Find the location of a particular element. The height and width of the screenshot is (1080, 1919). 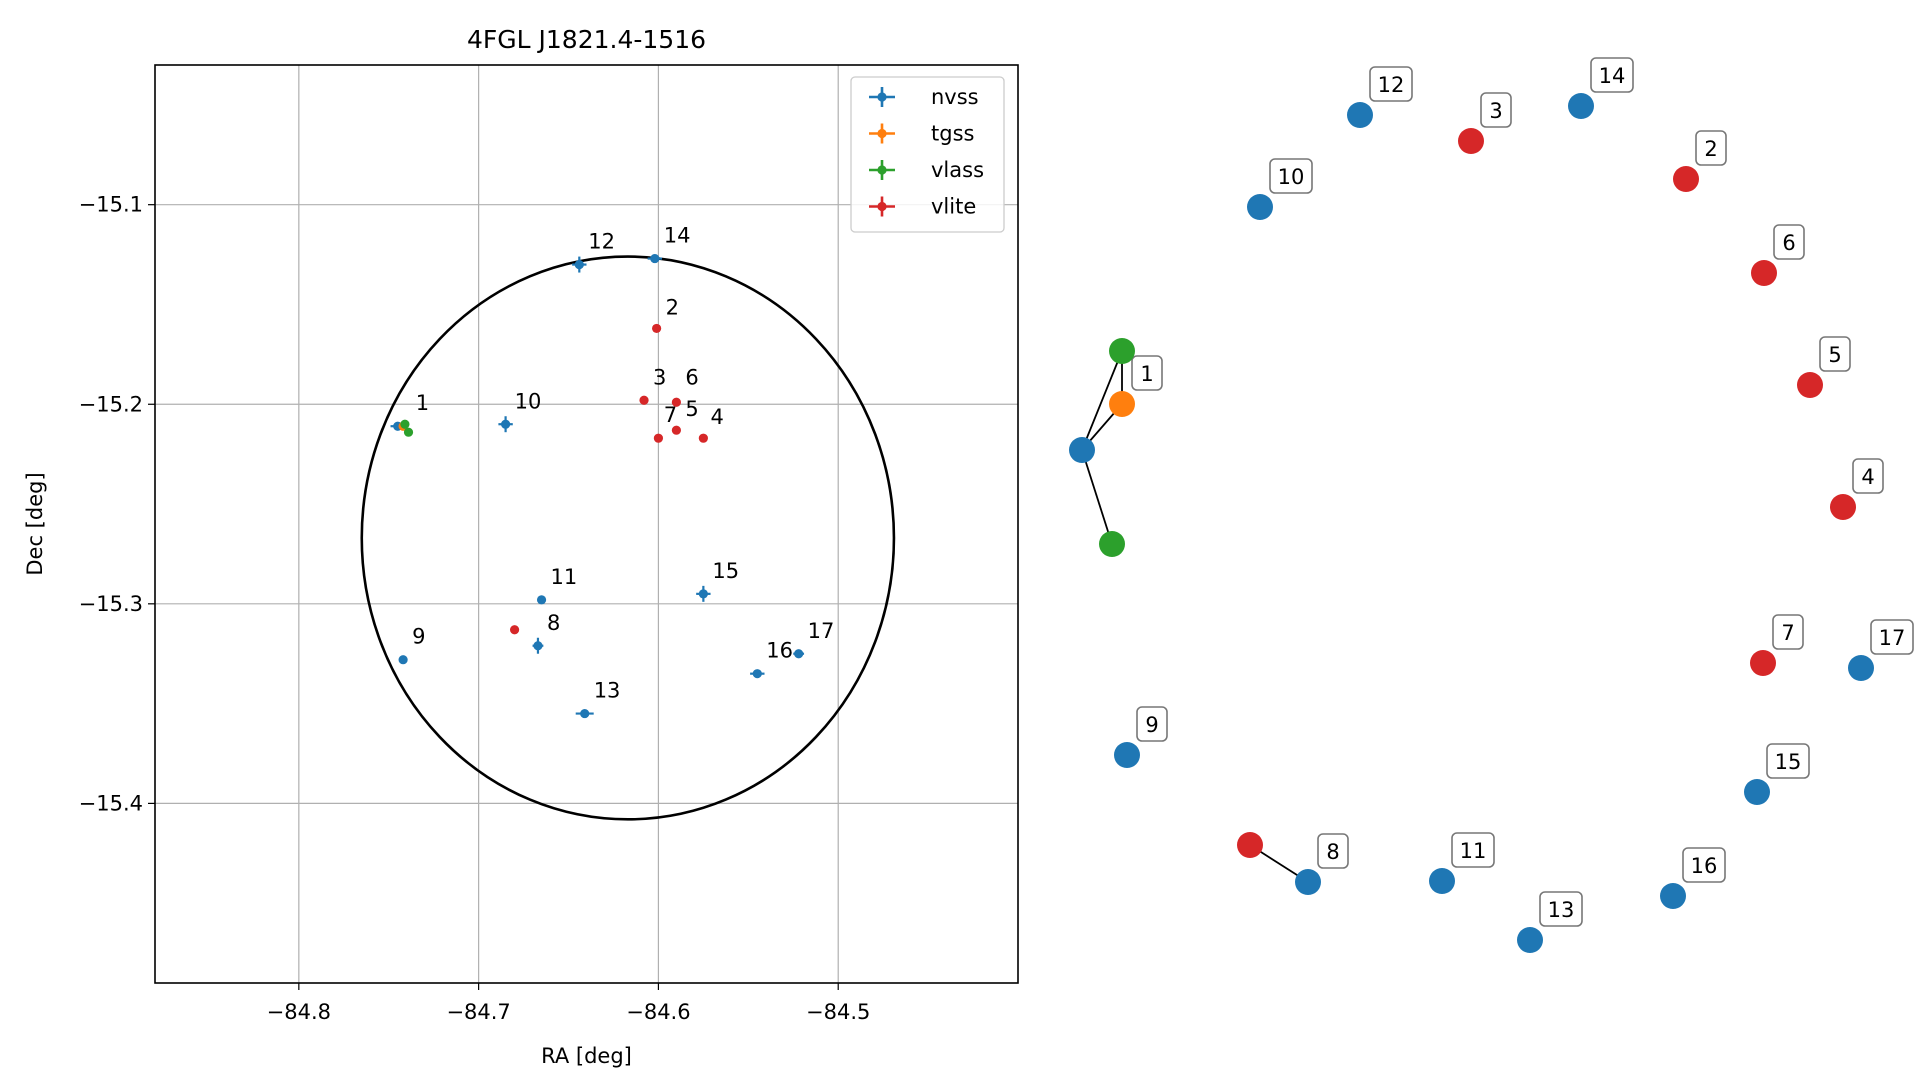

y-tick-label: −15.4 is located at coordinates (111, 803).